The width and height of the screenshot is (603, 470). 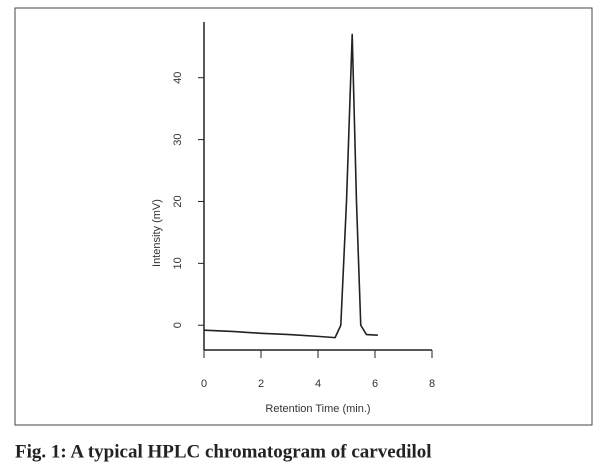 I want to click on x-tick-label: 6, so click(x=375, y=384).